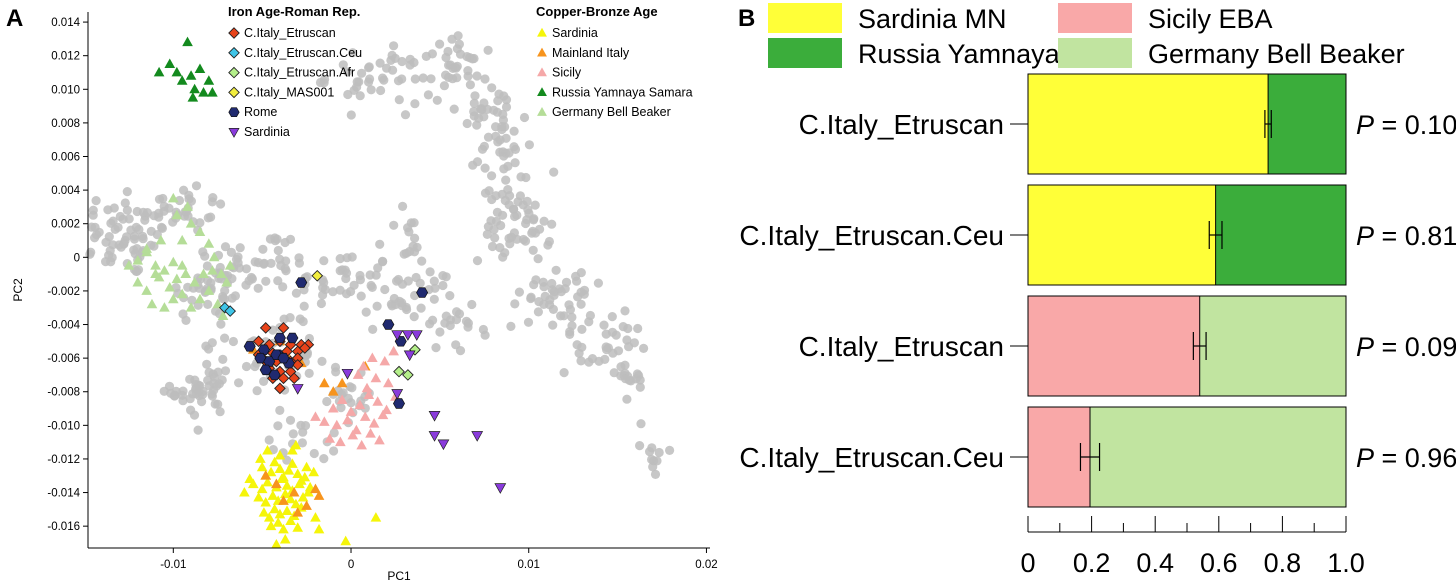 The width and height of the screenshot is (1456, 584). What do you see at coordinates (407, 362) in the screenshot?
I see `series-c-italy-etruscan-afr` at bounding box center [407, 362].